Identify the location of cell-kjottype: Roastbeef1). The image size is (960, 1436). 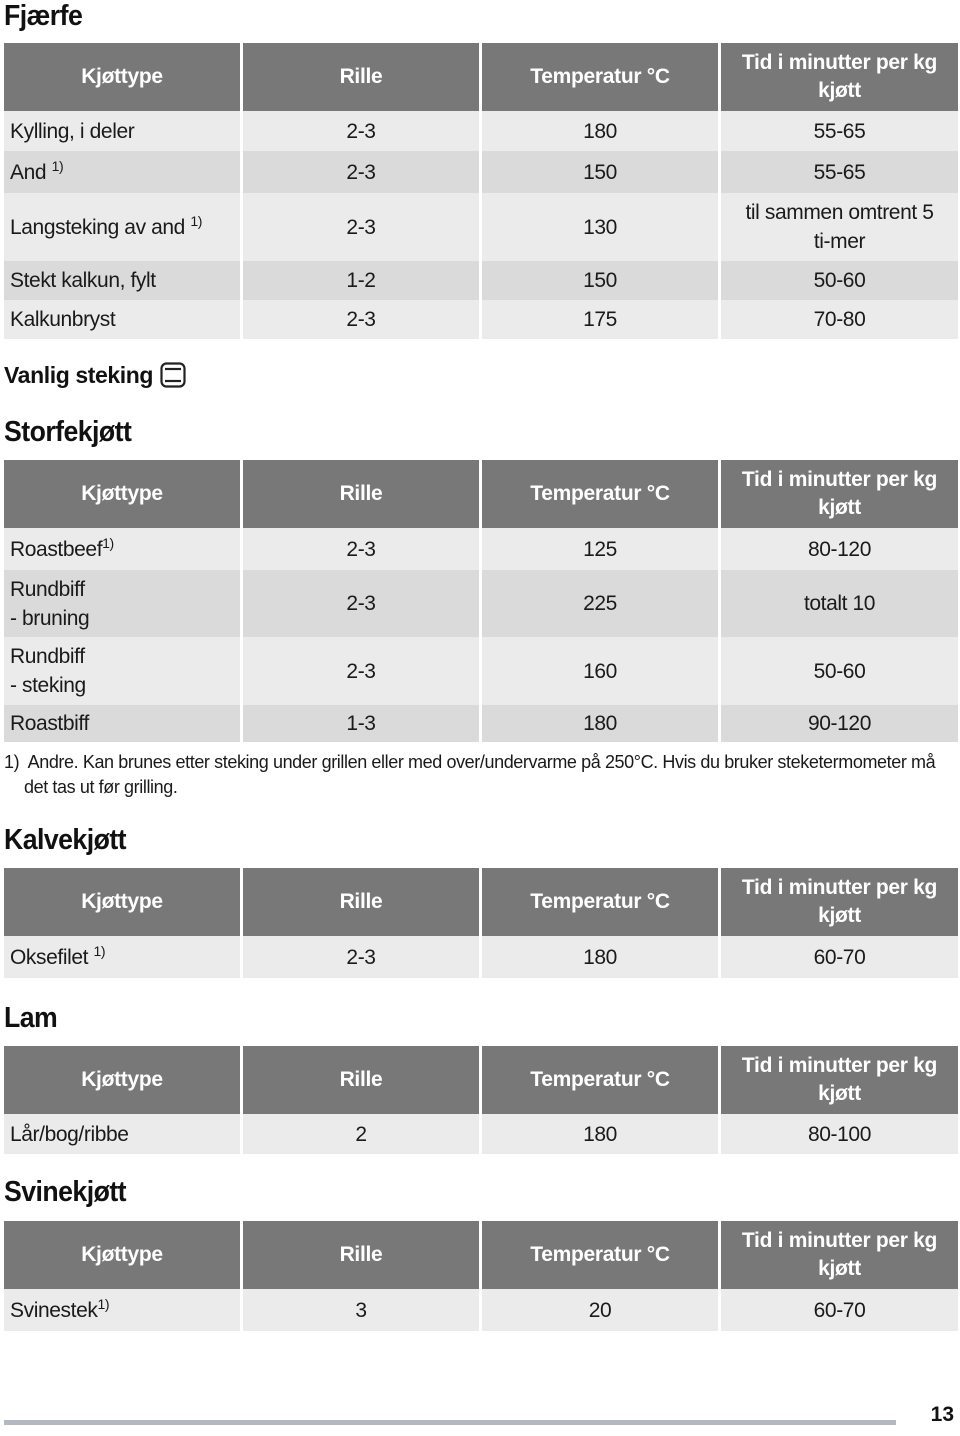
(122, 549).